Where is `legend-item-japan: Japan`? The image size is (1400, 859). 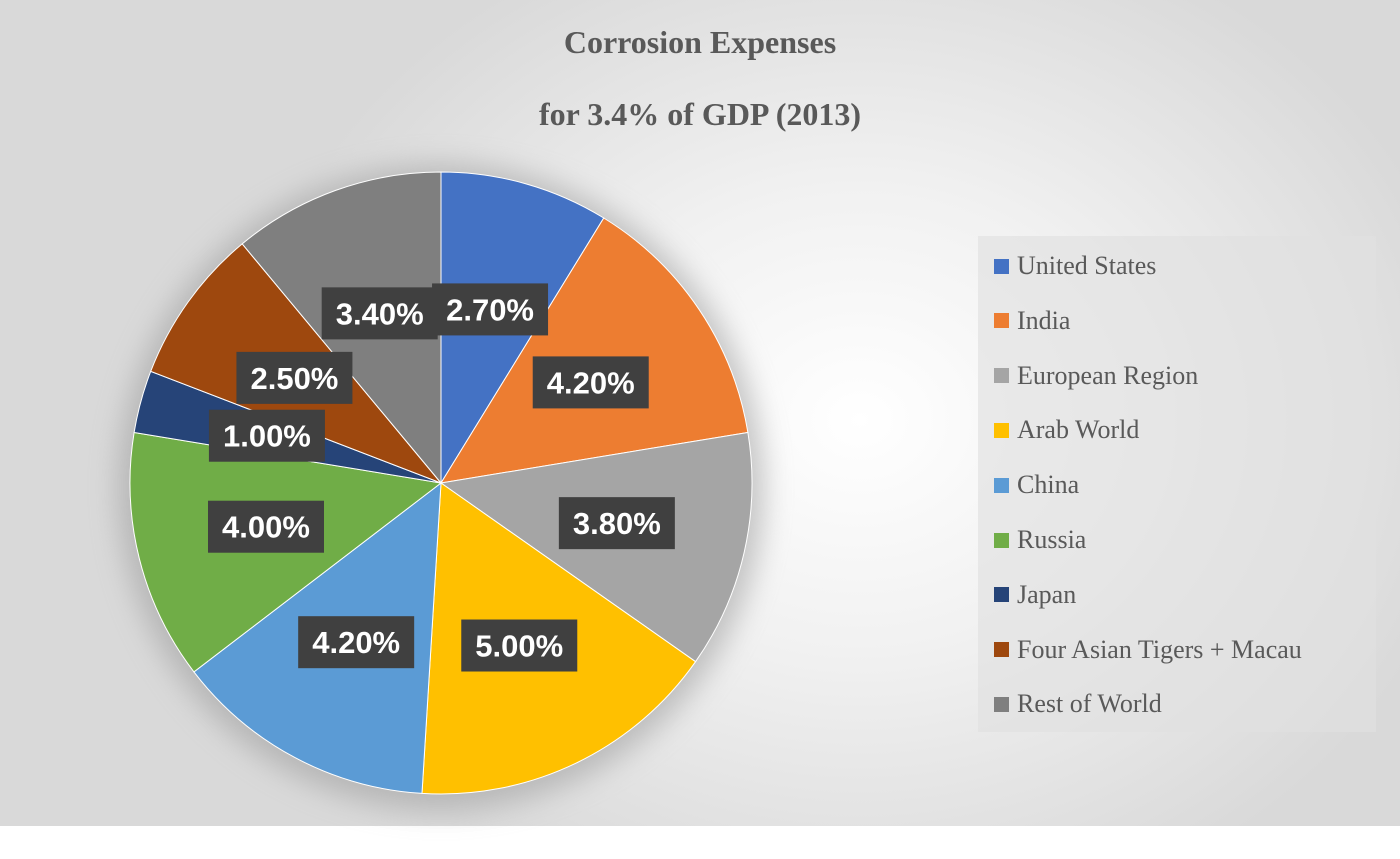 legend-item-japan: Japan is located at coordinates (1035, 595).